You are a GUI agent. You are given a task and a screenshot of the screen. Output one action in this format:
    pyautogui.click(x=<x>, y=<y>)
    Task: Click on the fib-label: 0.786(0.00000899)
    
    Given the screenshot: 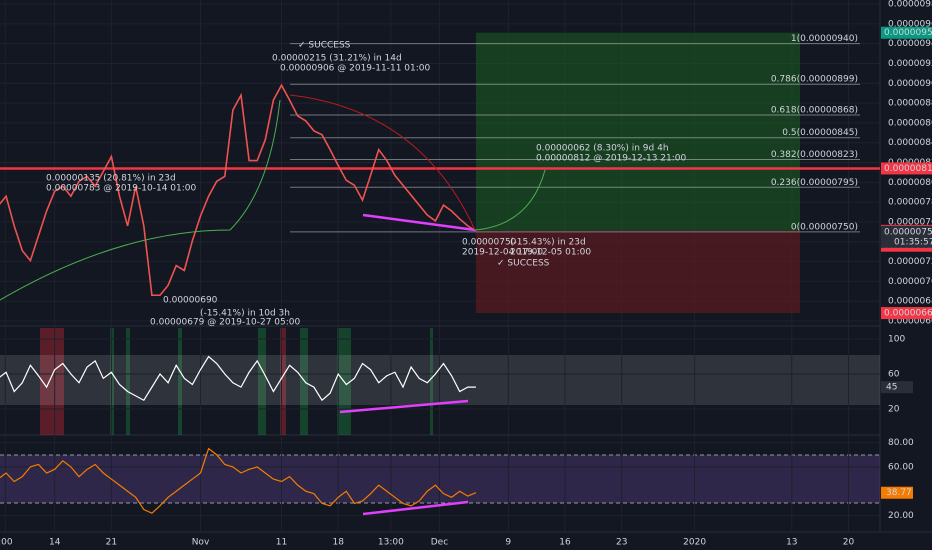 What is the action you would take?
    pyautogui.click(x=814, y=80)
    